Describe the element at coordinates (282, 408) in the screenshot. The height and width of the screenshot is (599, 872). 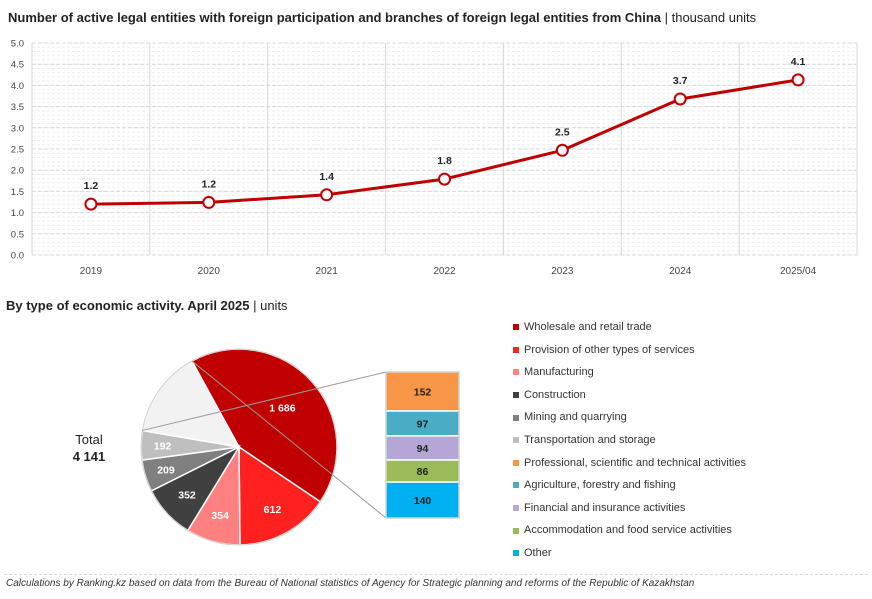
I see `pie-slice-label: 1 686` at that location.